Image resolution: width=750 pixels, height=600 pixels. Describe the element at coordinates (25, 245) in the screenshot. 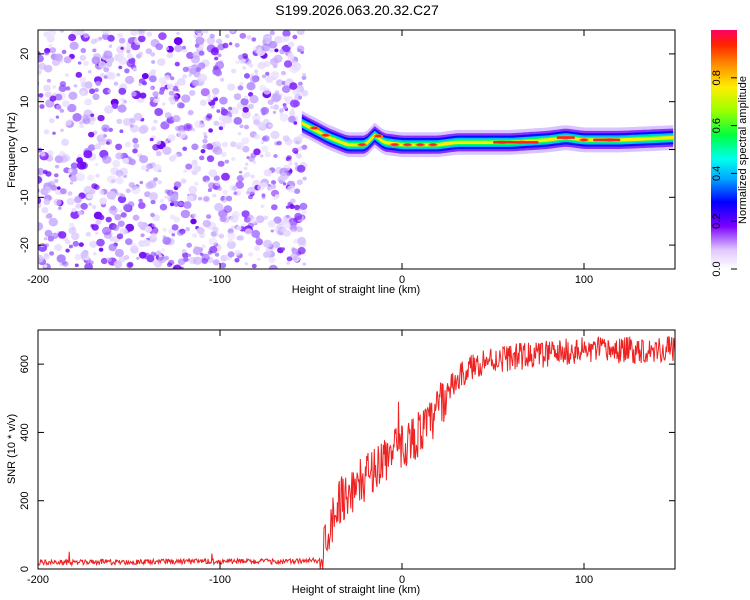

I see `y-tick-label: -20` at that location.